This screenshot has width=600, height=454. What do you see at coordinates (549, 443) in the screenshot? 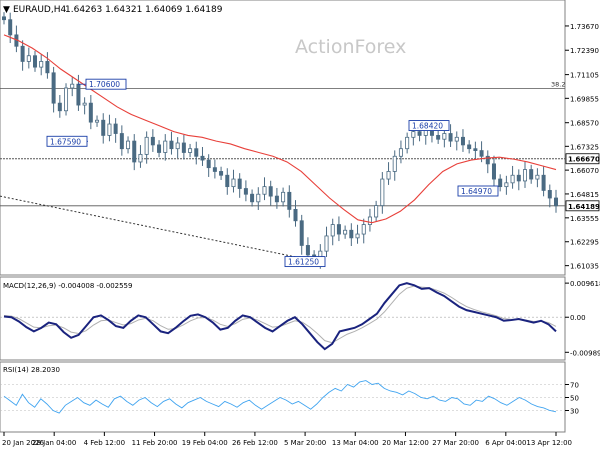
I see `x-tick-label: 13 Apr 12:00` at bounding box center [549, 443].